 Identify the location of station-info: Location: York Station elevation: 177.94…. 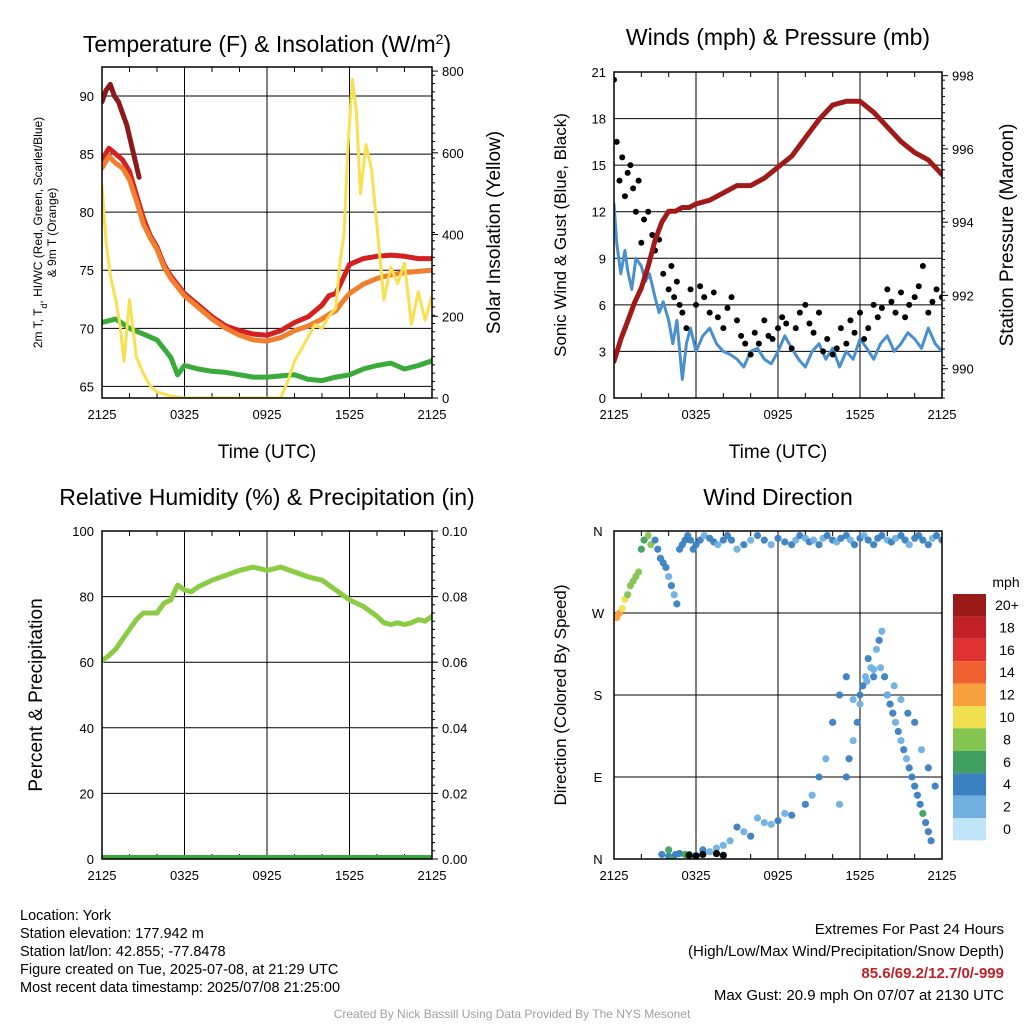
(180, 952).